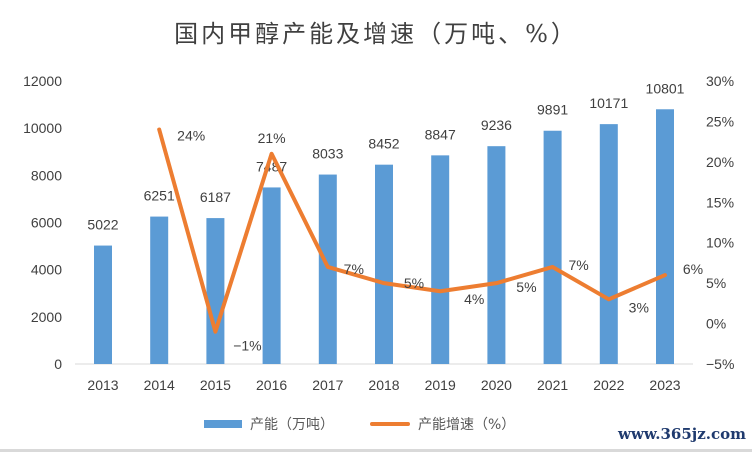 This screenshot has width=752, height=452. What do you see at coordinates (46, 175) in the screenshot?
I see `y-left-tick-label: 8000` at bounding box center [46, 175].